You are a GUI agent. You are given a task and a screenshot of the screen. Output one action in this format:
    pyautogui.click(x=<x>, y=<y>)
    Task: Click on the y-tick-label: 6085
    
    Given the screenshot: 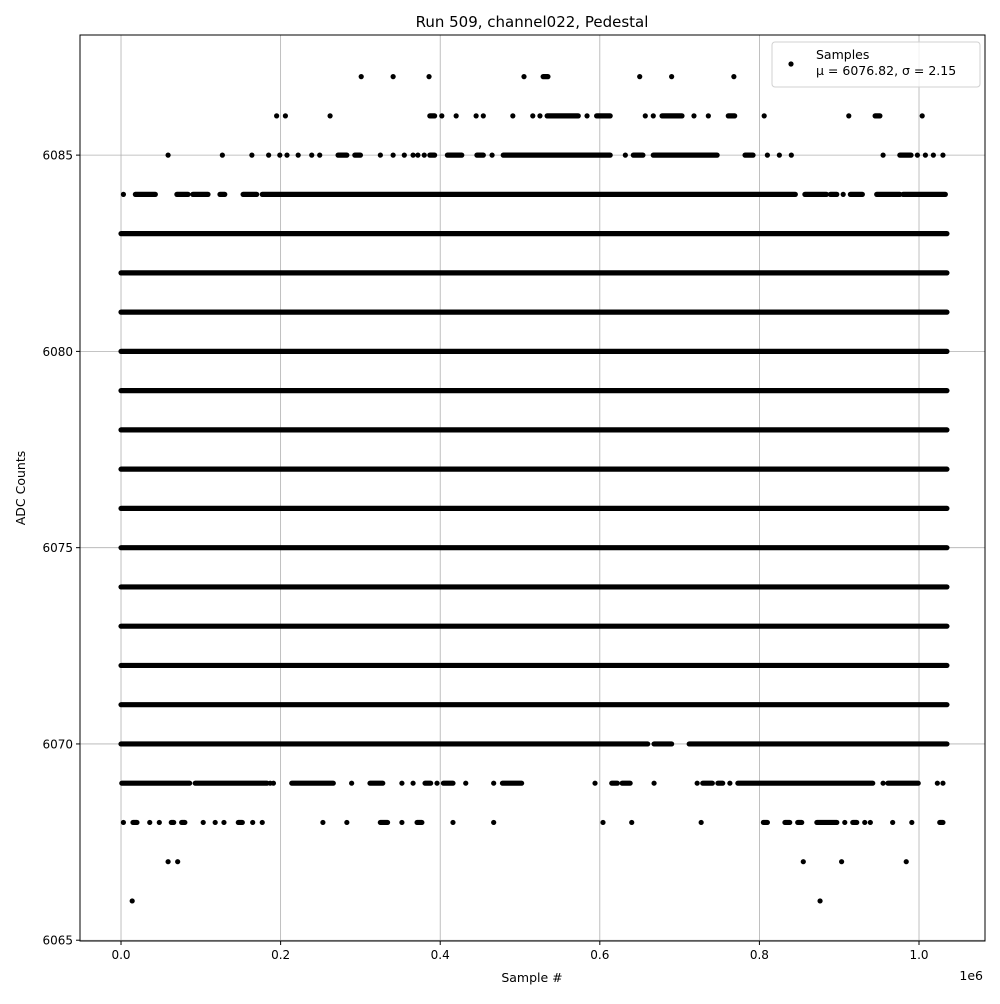 What is the action you would take?
    pyautogui.click(x=57, y=156)
    